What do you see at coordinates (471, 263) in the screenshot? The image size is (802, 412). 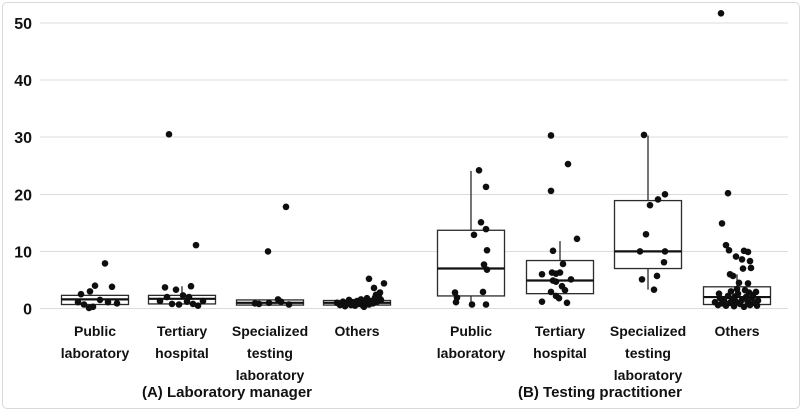 I see `box` at bounding box center [471, 263].